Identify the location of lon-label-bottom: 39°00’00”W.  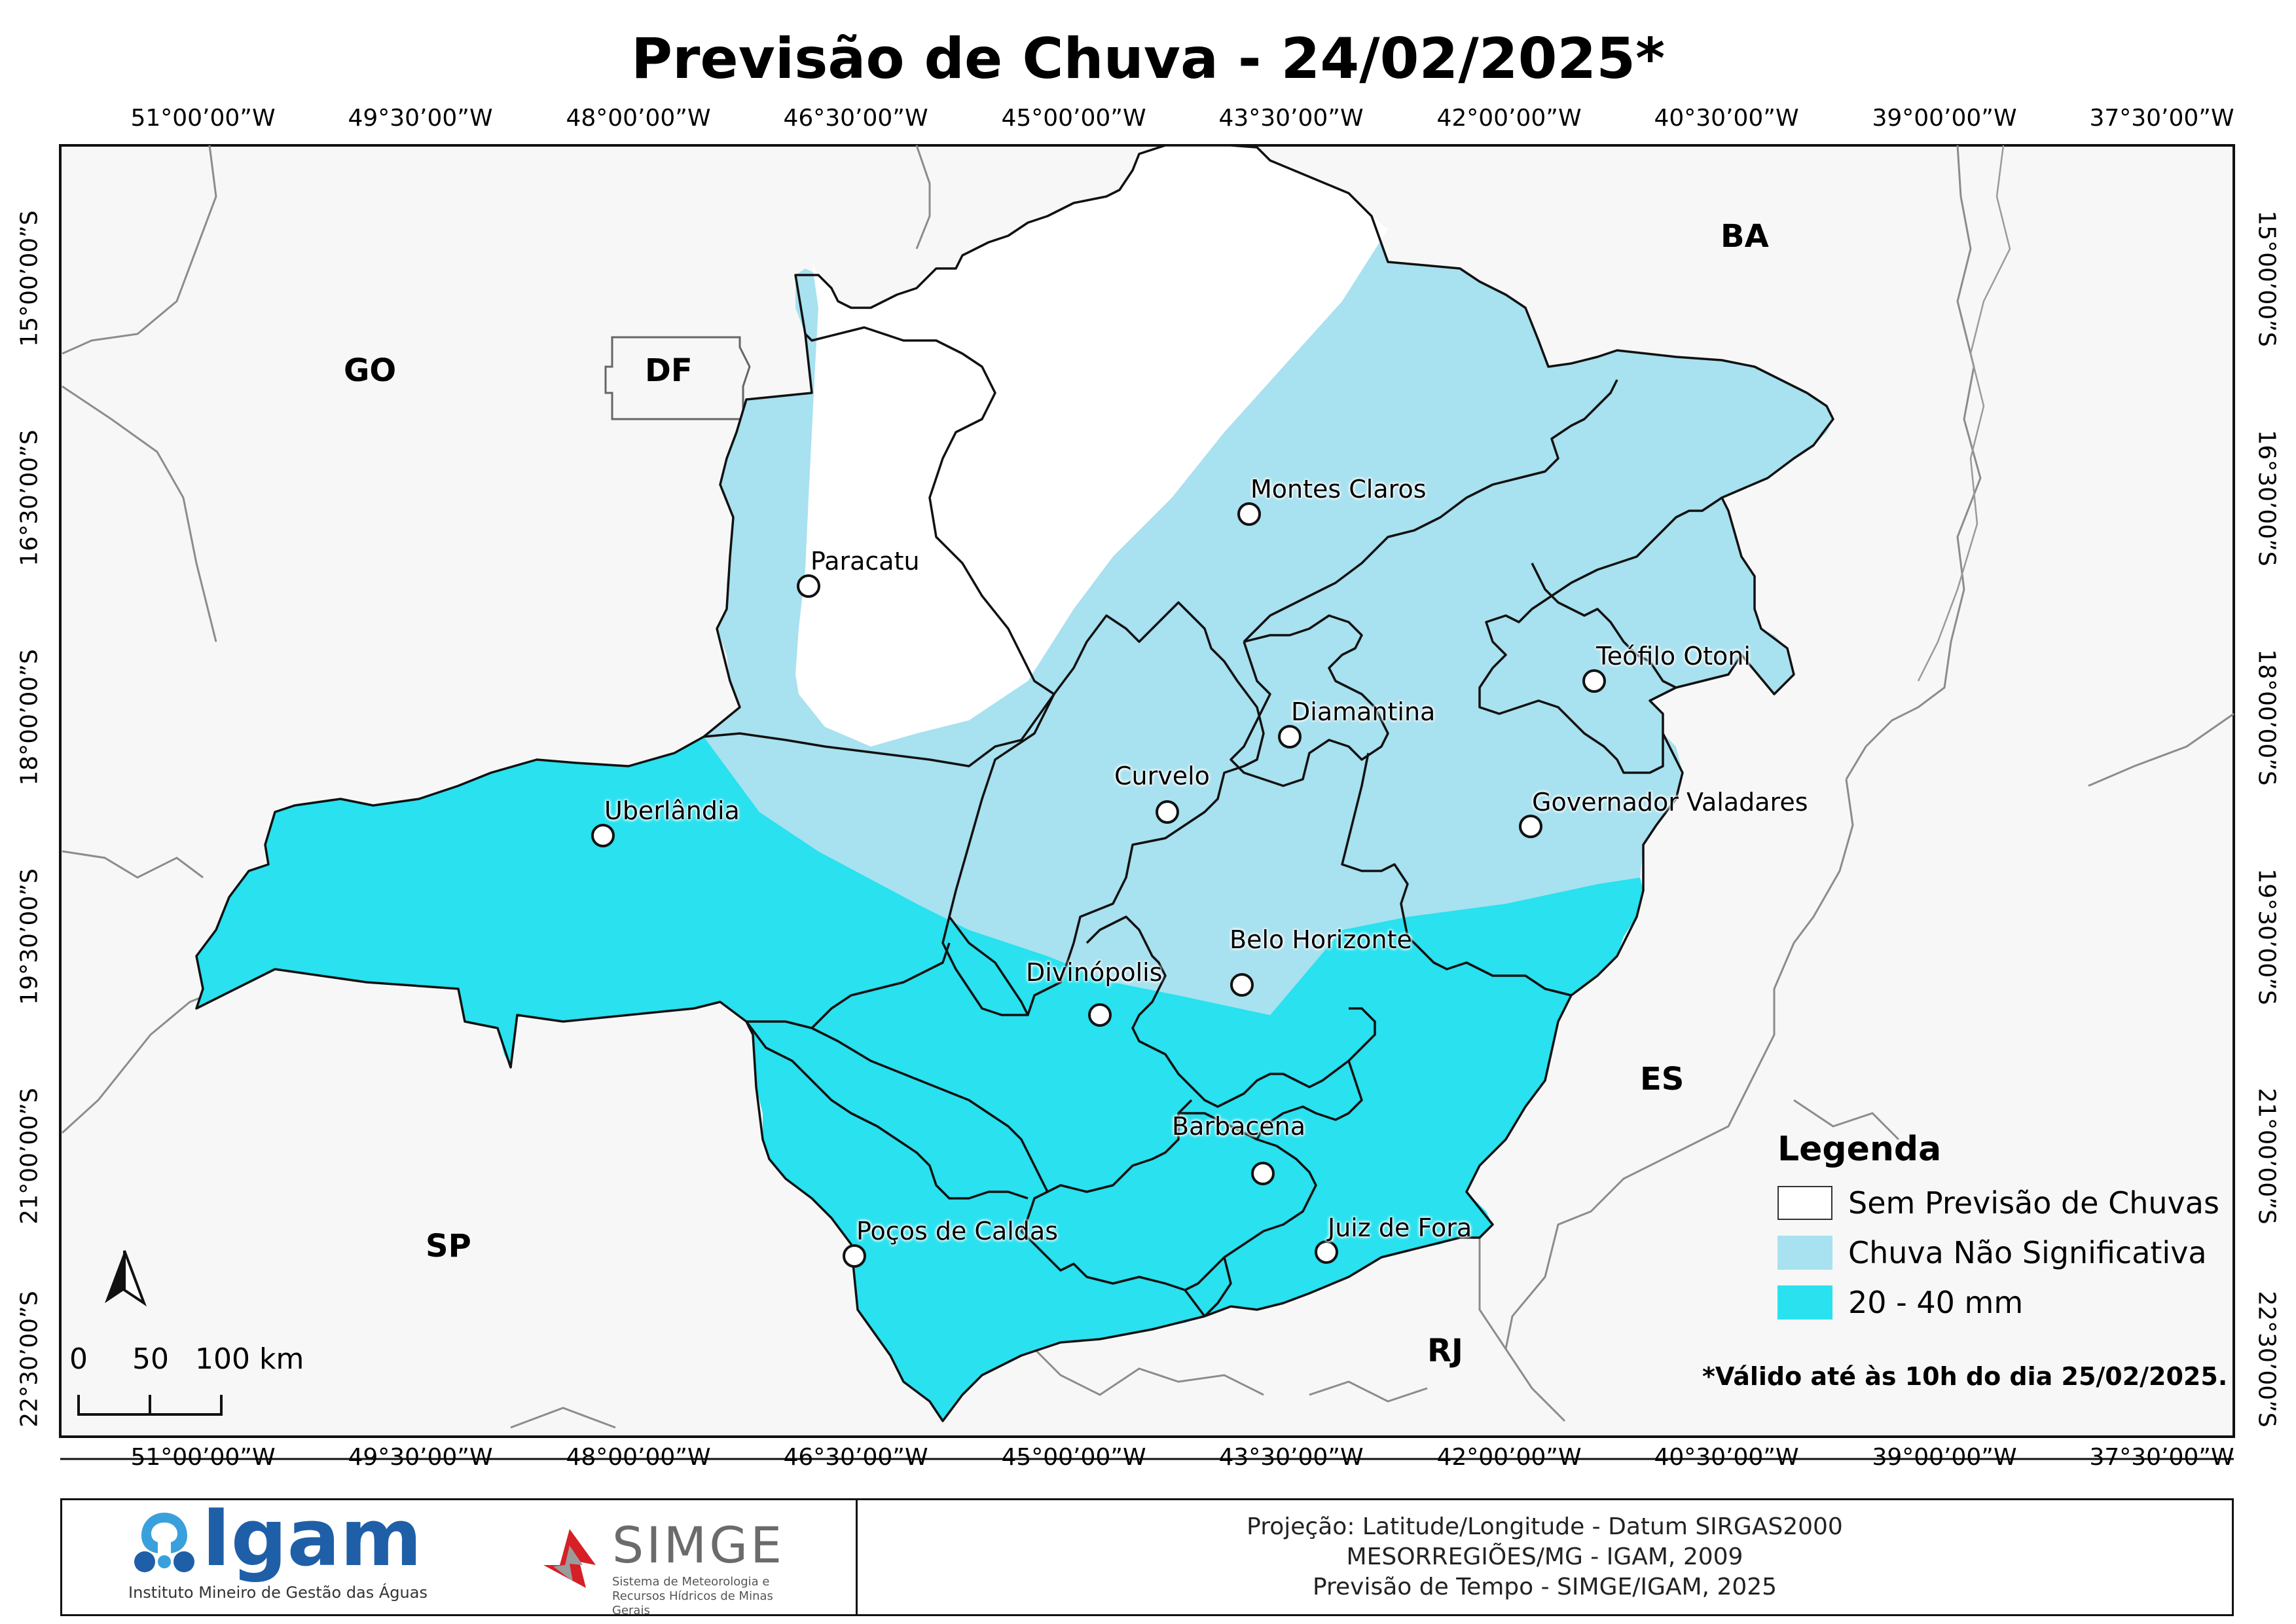
(1944, 1457).